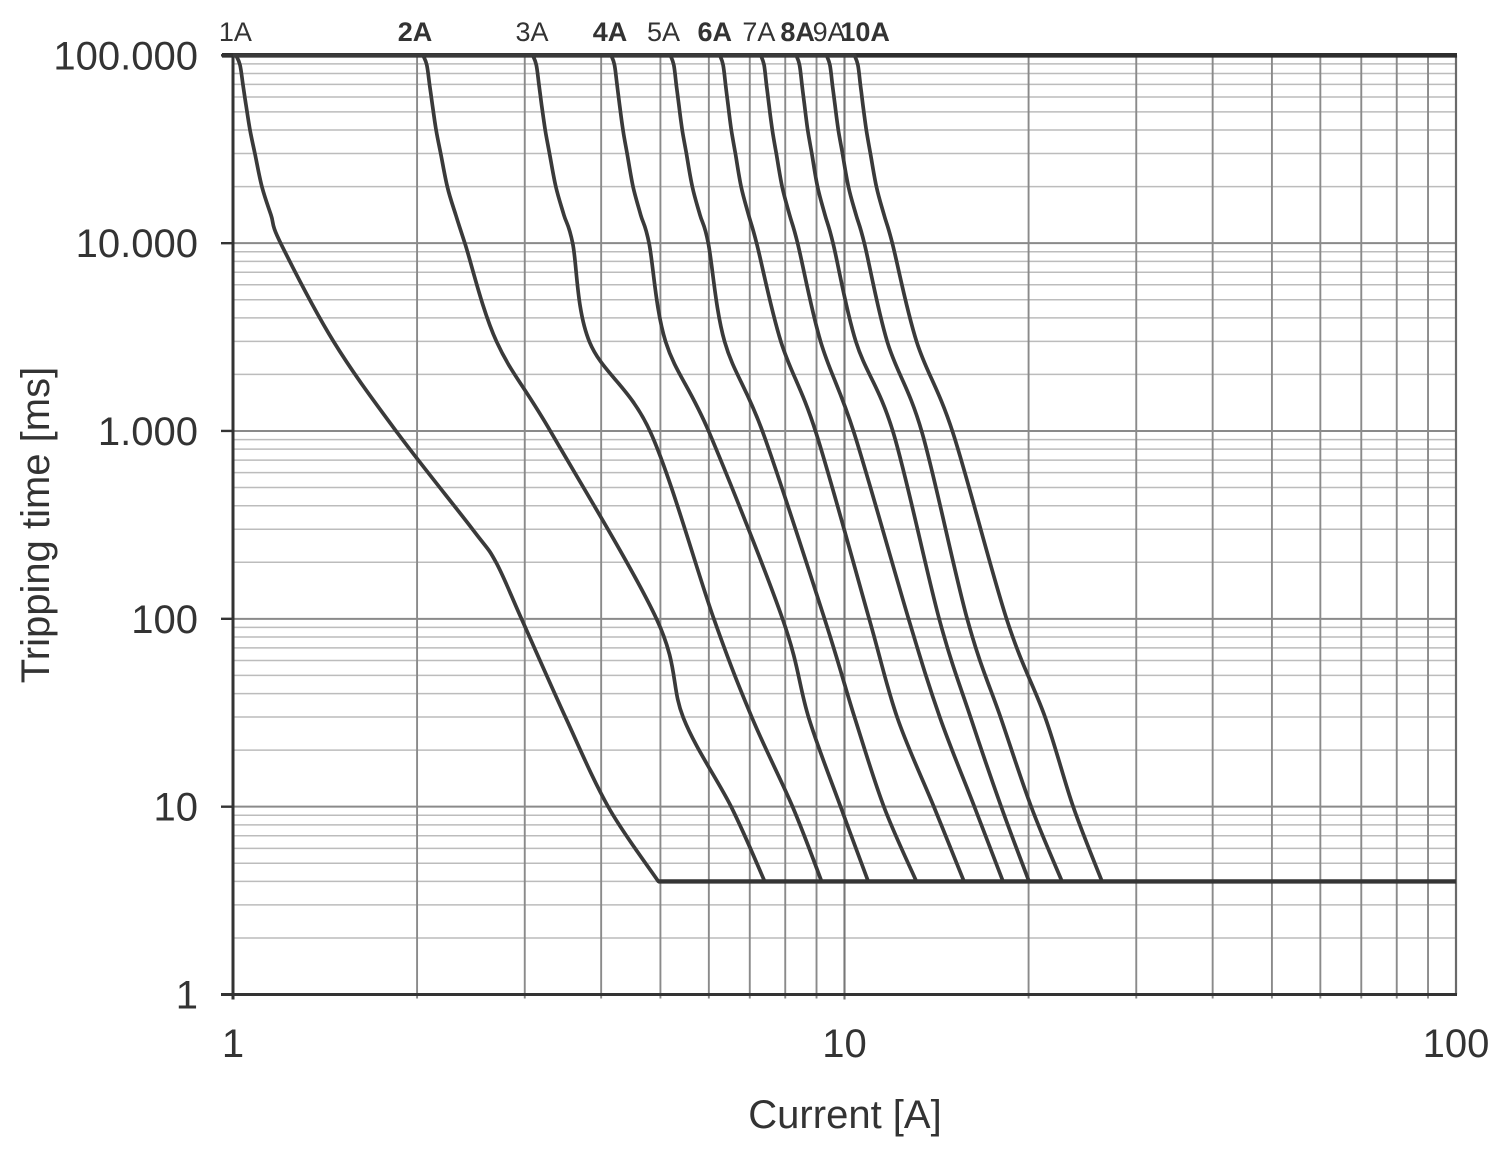  Describe the element at coordinates (36, 525) in the screenshot. I see `svg-text: Tripping time [ms]` at that location.